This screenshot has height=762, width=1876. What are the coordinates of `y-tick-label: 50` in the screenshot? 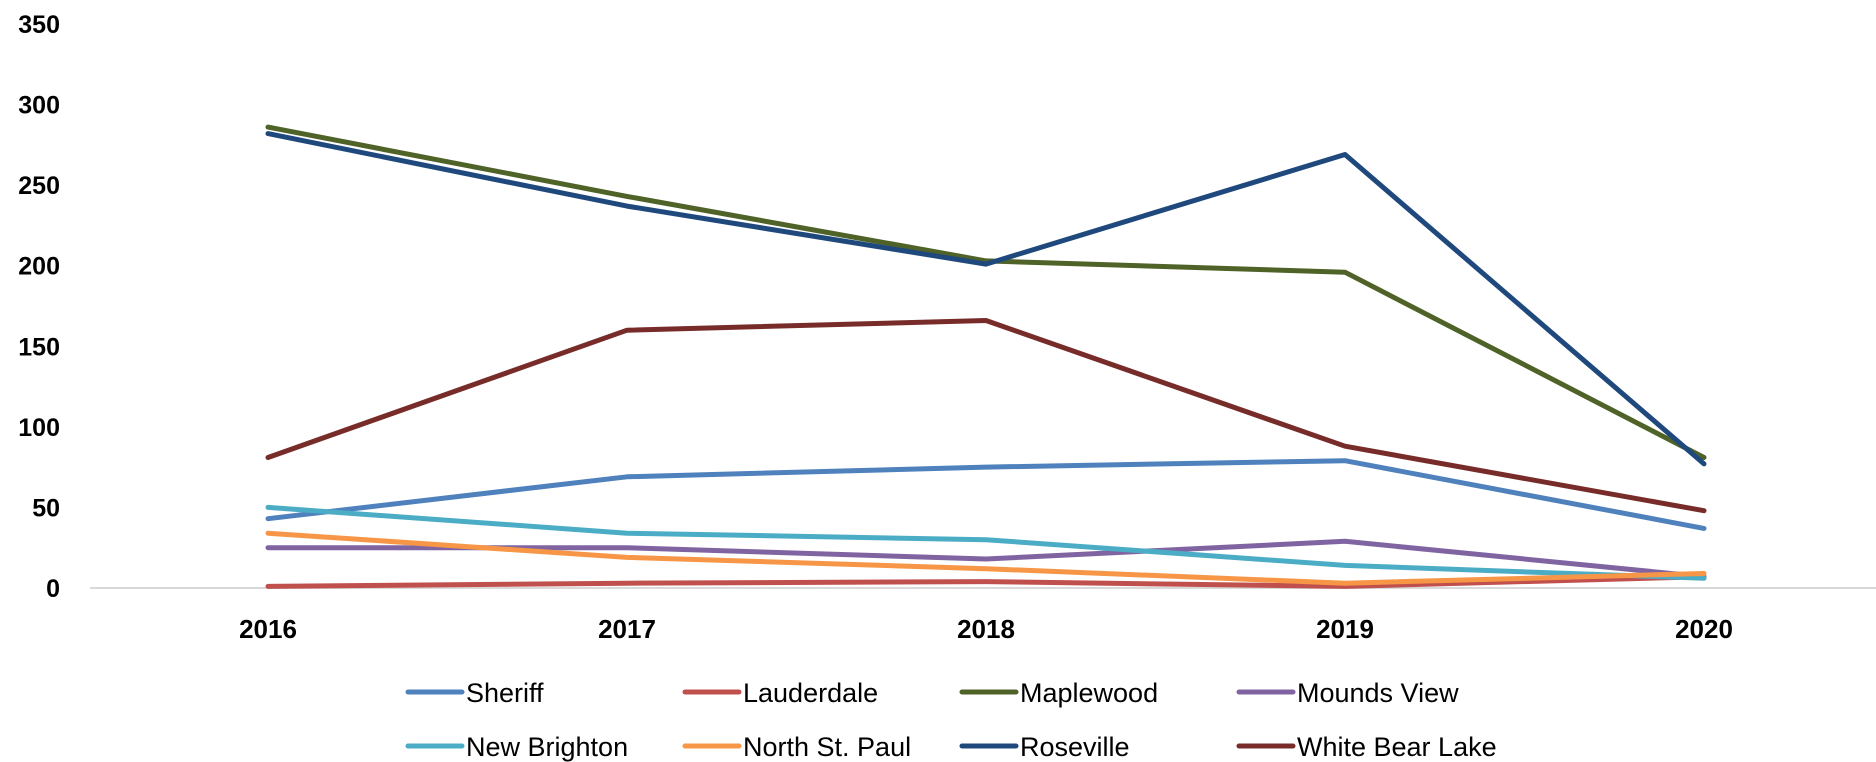 It's located at (46, 508).